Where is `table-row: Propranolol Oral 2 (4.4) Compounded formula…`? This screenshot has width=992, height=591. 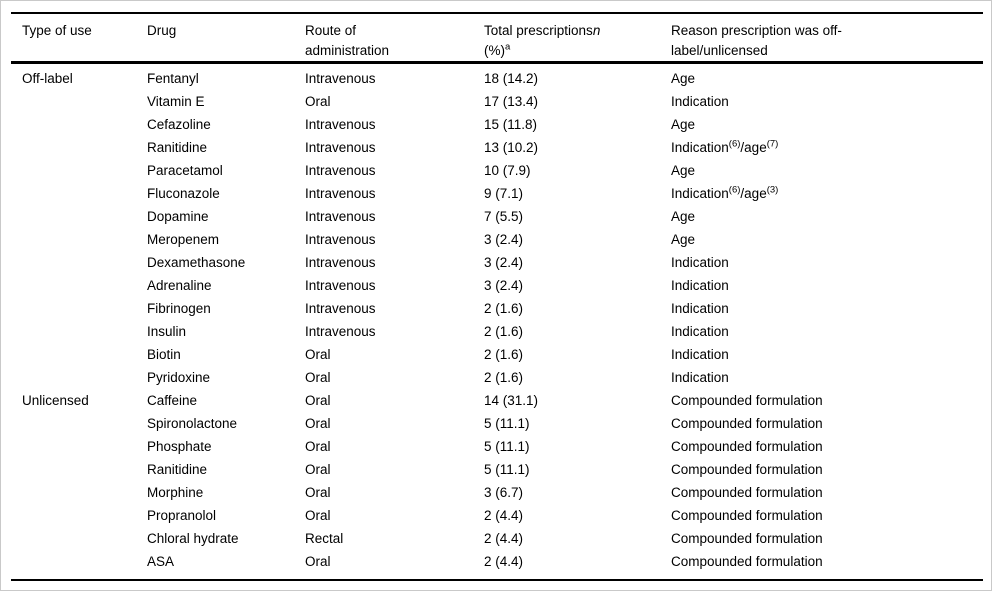 table-row: Propranolol Oral 2 (4.4) Compounded formula… is located at coordinates (497, 515).